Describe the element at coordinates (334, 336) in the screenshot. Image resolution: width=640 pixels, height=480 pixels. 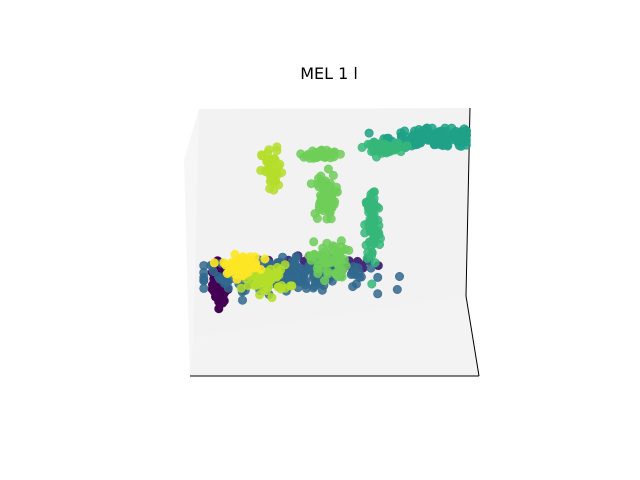
I see `floor-pane` at that location.